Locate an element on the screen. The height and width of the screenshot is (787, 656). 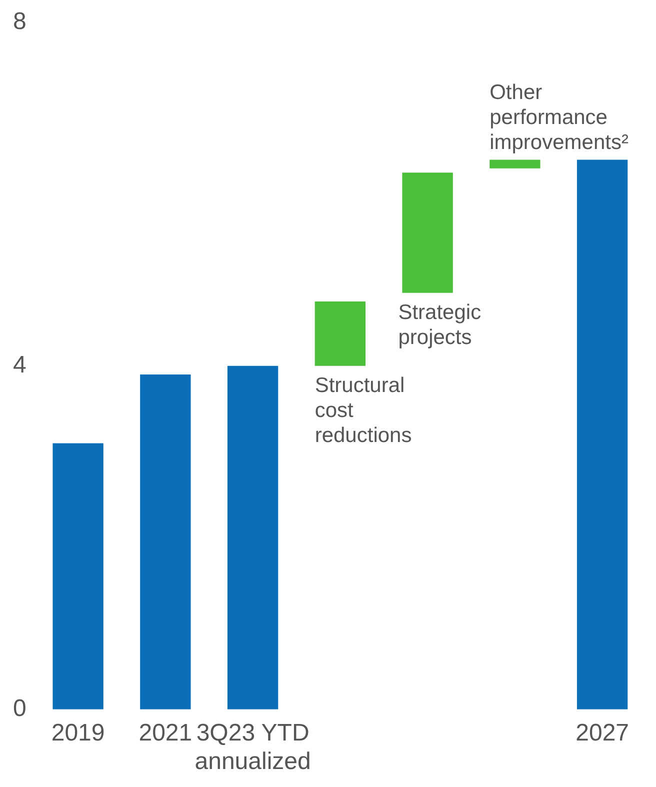
series-label: Strategic projects is located at coordinates (440, 325).